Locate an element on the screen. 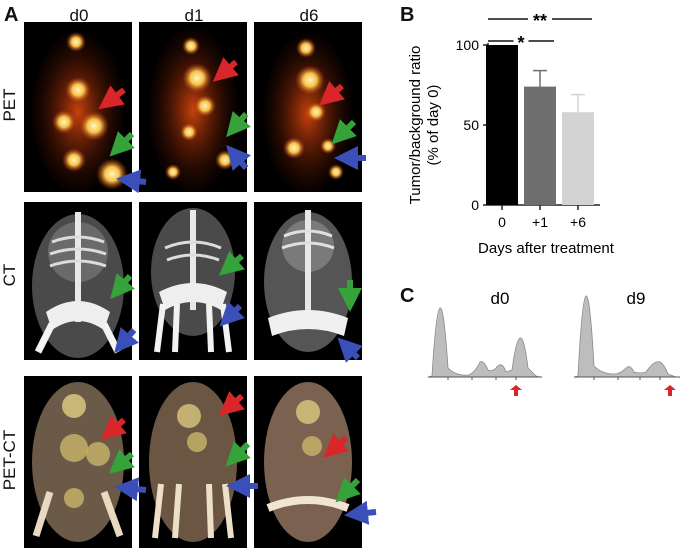 The image size is (700, 551). x-tick-label: 0 is located at coordinates (502, 222).